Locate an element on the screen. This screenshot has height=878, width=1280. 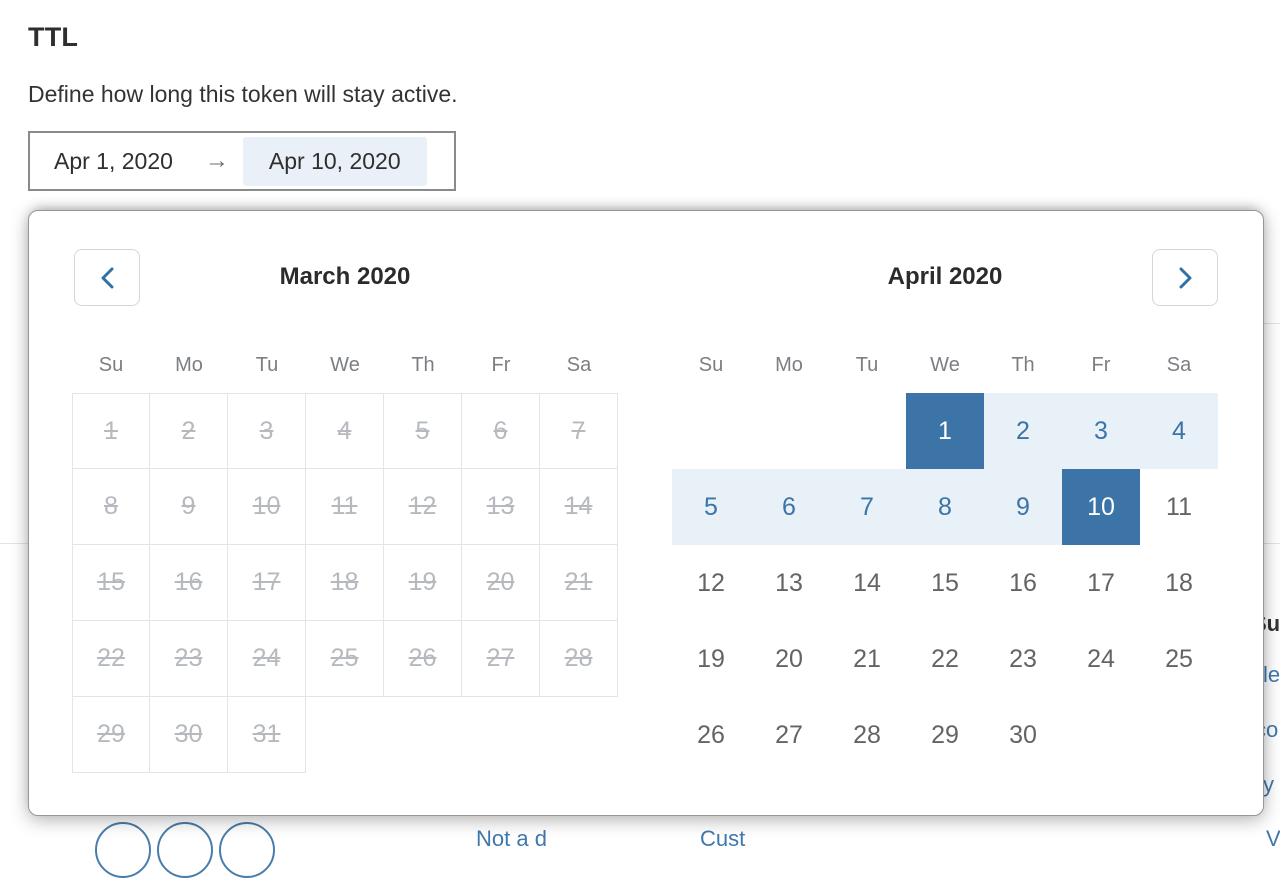
previous-month-button is located at coordinates (107, 277).